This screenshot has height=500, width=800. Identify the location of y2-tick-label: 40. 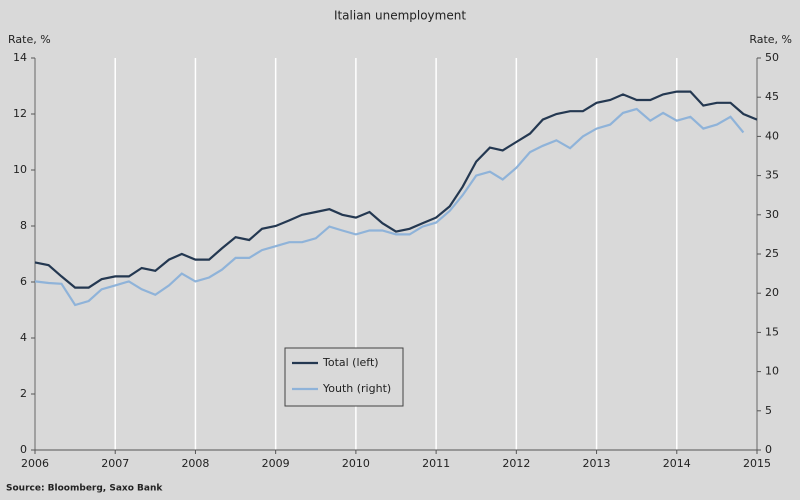
(772, 135).